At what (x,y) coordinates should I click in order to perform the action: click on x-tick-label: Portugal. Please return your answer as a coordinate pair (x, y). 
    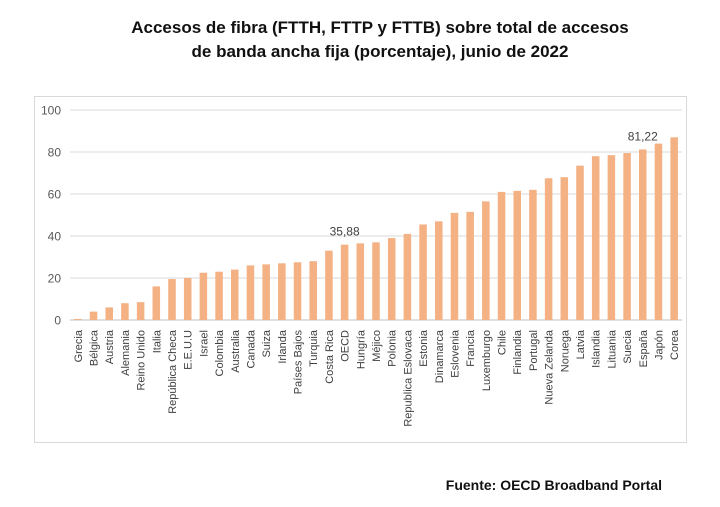
    Looking at the image, I should click on (534, 350).